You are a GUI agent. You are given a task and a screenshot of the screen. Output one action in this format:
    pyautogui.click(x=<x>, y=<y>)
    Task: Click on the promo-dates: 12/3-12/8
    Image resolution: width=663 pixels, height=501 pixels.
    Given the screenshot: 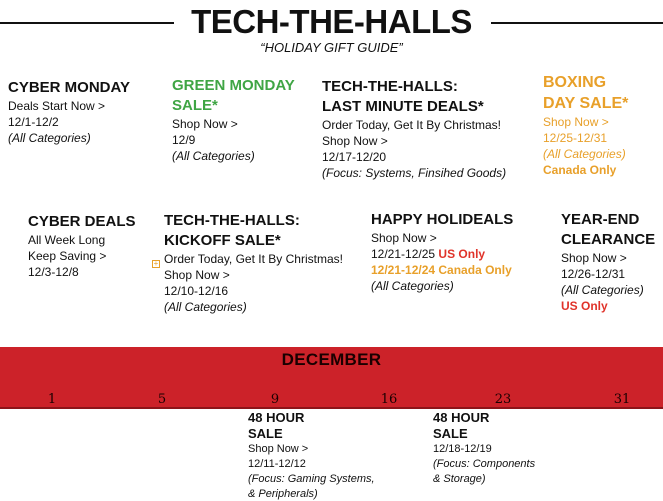 What is the action you would take?
    pyautogui.click(x=53, y=272)
    